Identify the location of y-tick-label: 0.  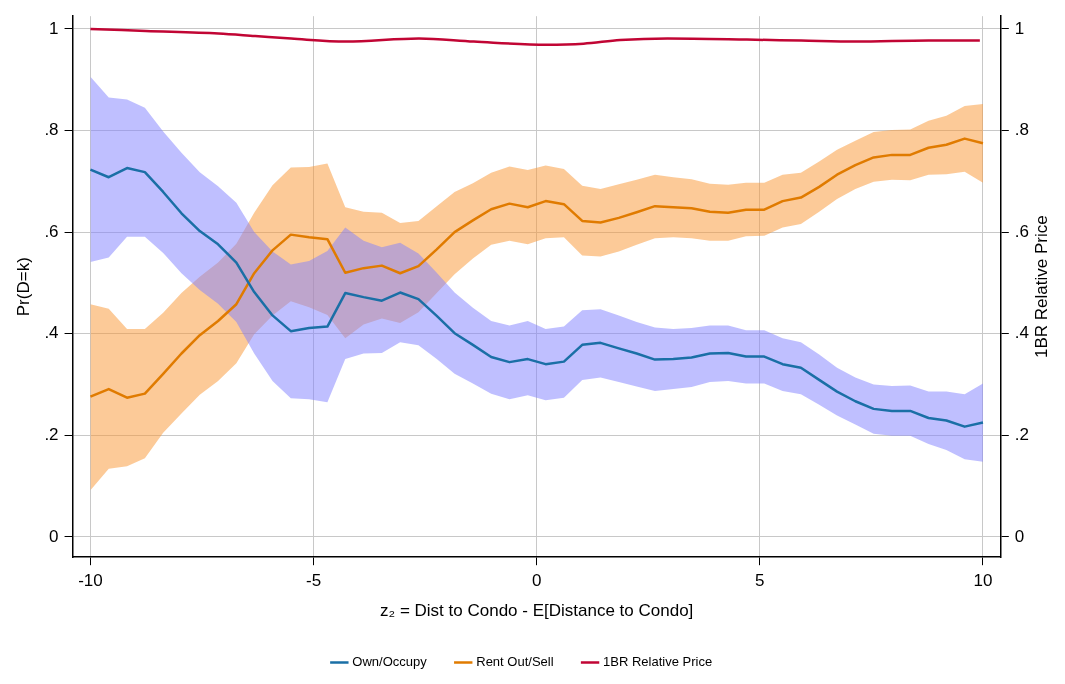
(54, 536).